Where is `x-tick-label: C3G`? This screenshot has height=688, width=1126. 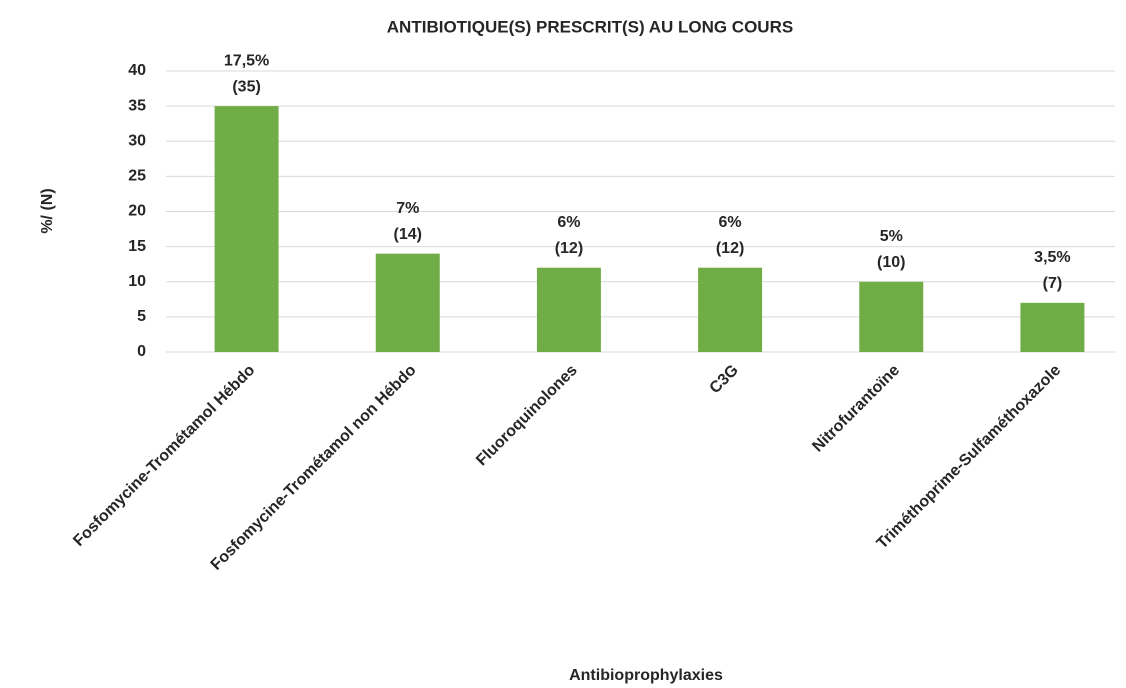 x-tick-label: C3G is located at coordinates (724, 379).